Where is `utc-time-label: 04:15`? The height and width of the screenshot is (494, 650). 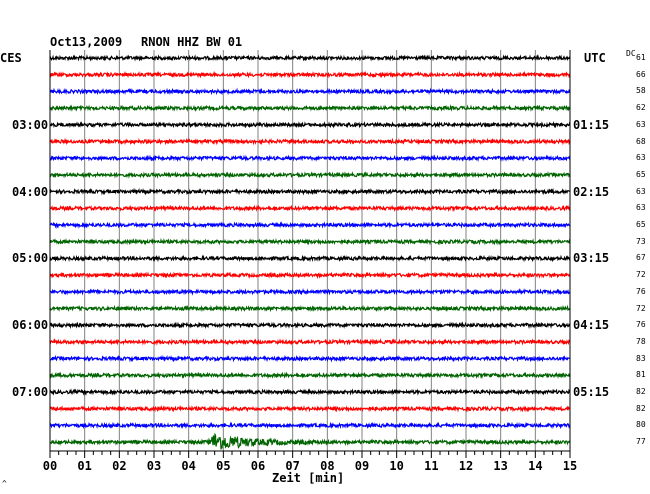 utc-time-label: 04:15 is located at coordinates (591, 325).